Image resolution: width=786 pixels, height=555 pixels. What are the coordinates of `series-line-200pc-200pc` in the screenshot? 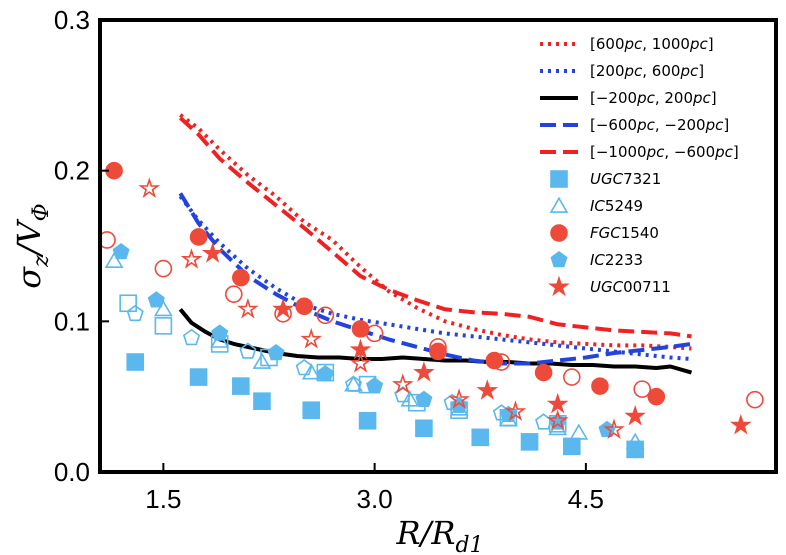 It's located at (435, 341).